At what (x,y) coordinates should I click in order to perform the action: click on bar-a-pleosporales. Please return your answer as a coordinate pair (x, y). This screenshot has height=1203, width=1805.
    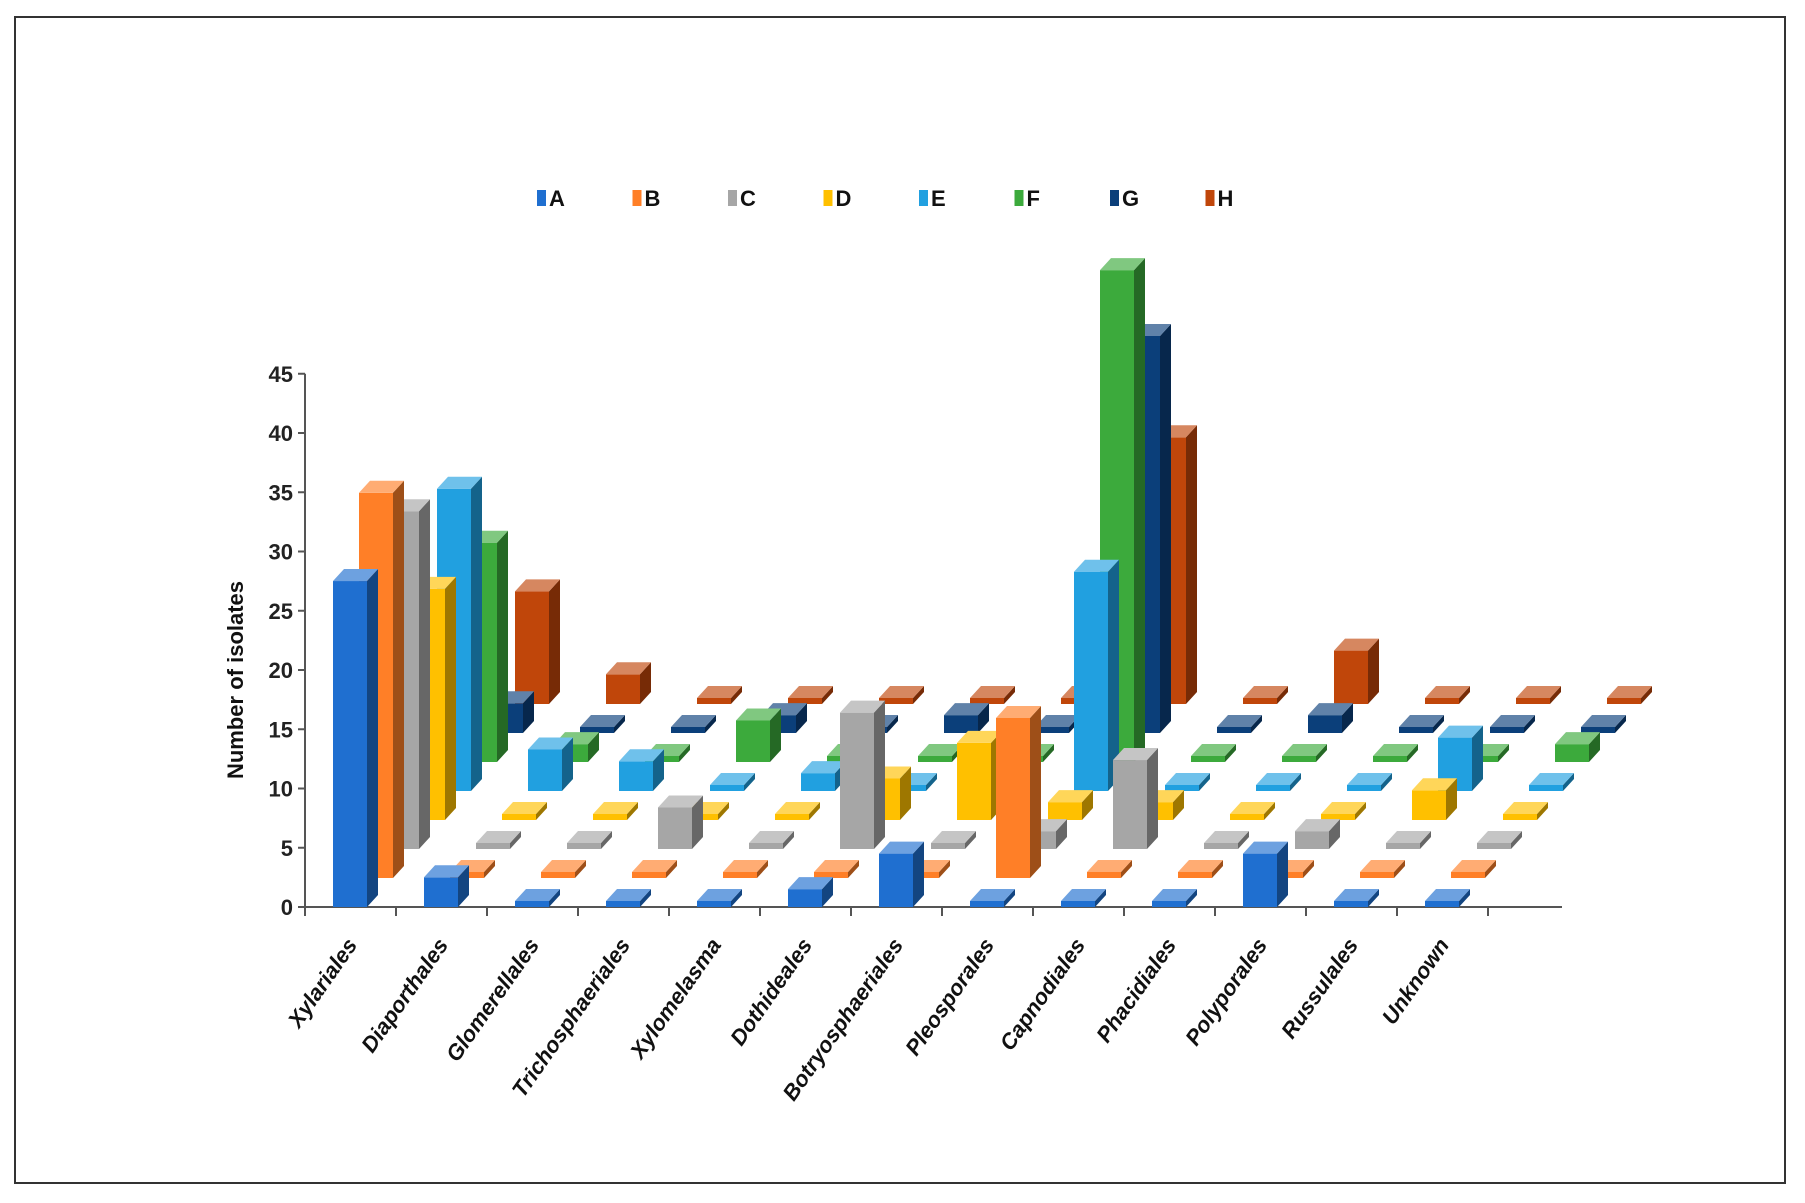
    Looking at the image, I should click on (992, 898).